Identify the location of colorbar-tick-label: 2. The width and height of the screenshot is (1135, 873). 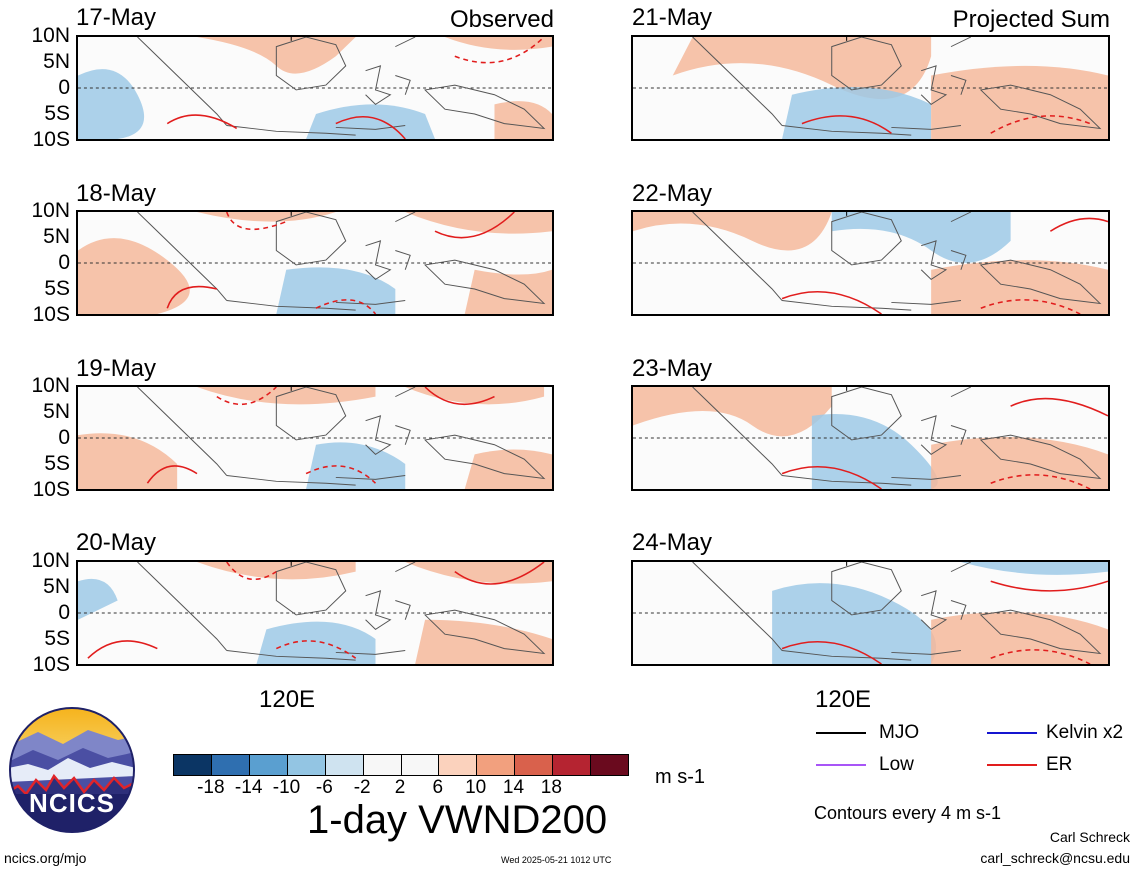
(400, 787).